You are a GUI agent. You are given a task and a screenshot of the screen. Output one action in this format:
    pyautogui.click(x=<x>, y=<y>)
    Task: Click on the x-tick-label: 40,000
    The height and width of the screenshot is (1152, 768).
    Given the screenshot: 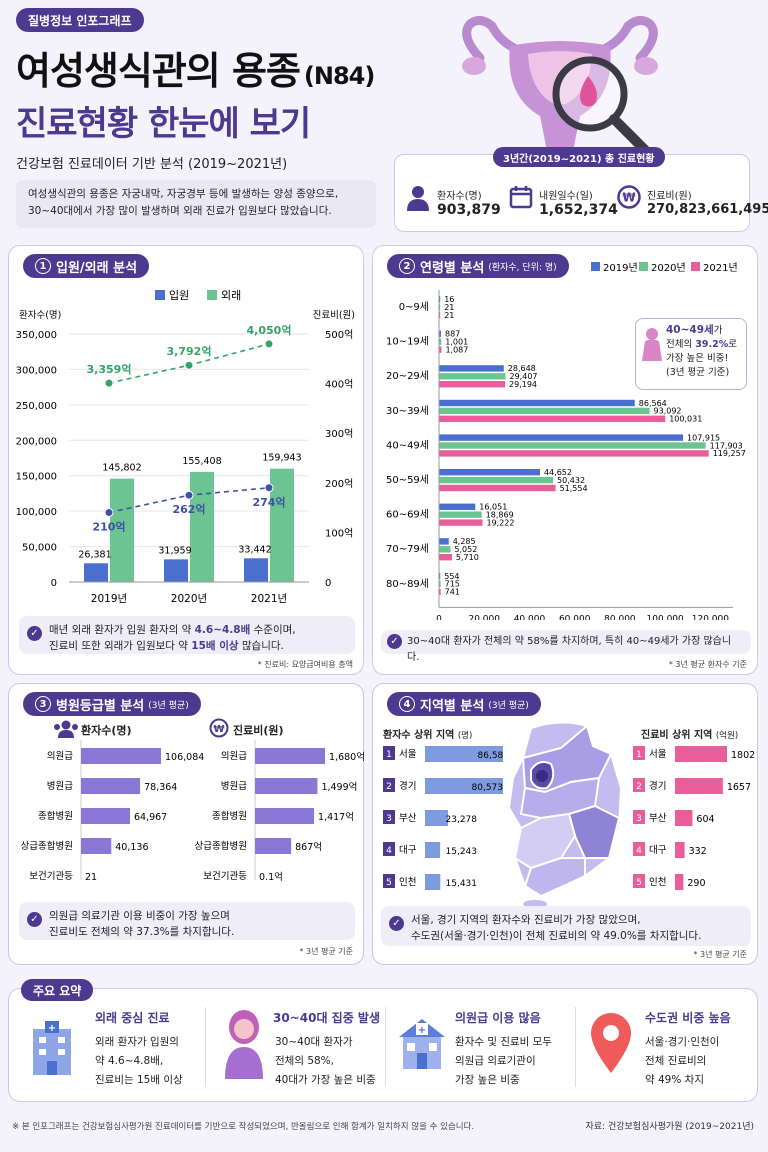 What is the action you would take?
    pyautogui.click(x=530, y=617)
    